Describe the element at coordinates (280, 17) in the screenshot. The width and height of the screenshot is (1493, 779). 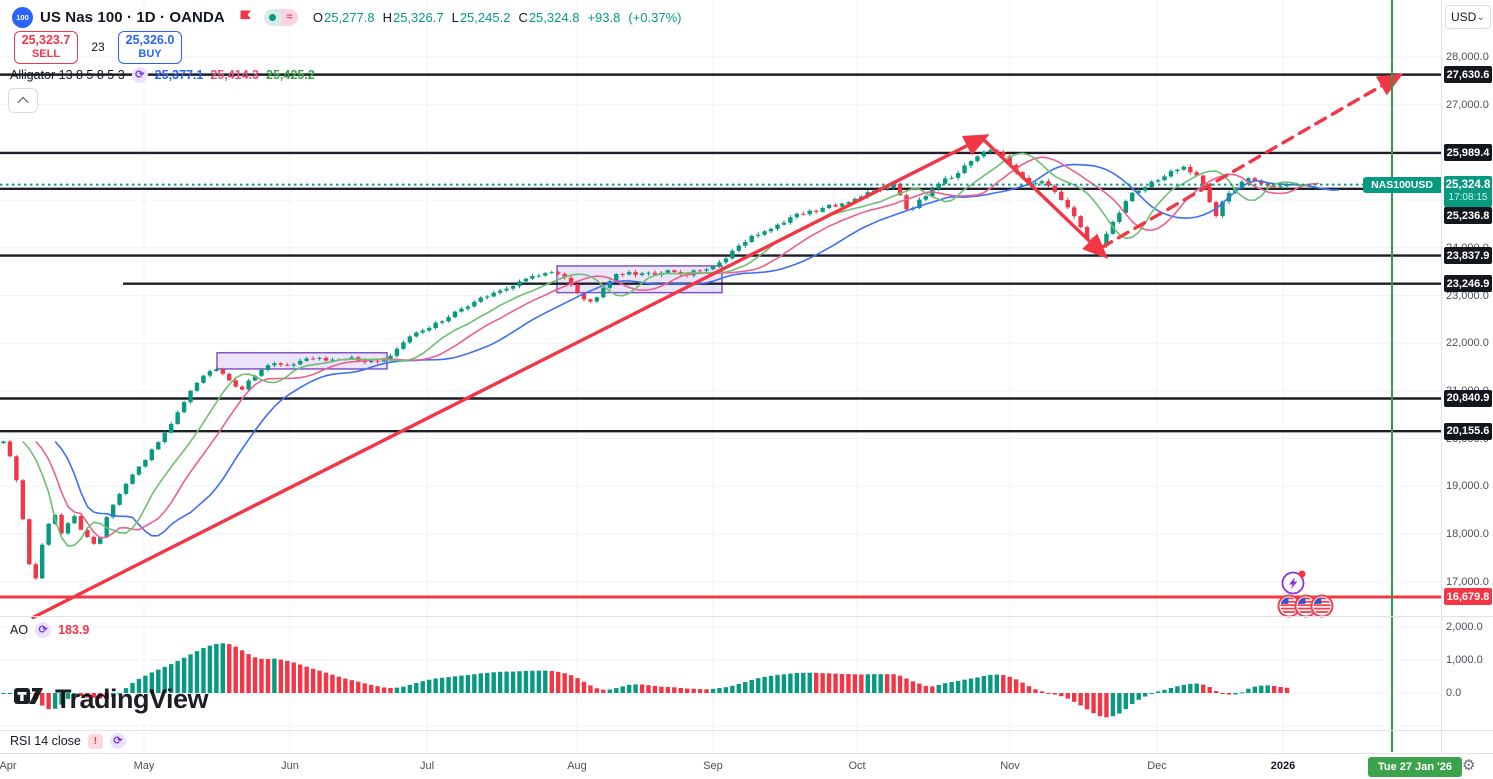
I see `market-status-pill: ≈` at that location.